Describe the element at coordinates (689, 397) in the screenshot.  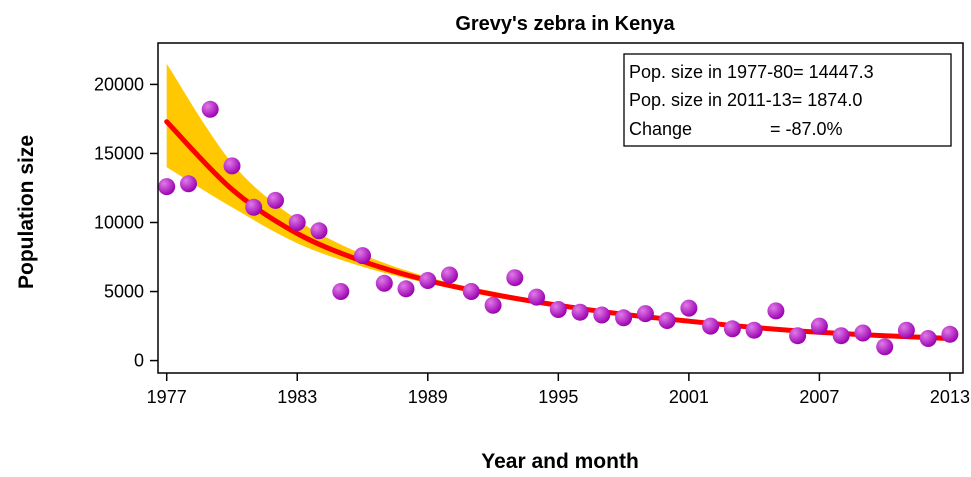
I see `x-tick-label: 2001` at that location.